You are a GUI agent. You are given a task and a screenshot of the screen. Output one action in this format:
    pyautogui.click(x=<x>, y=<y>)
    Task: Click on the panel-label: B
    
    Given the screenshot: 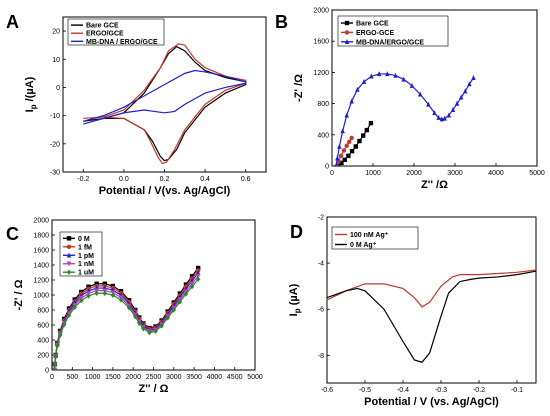 What is the action you would take?
    pyautogui.click(x=281, y=22)
    